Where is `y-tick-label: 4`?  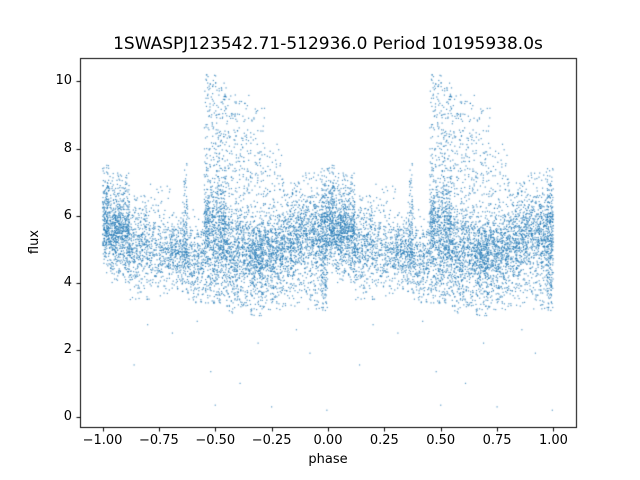
y-tick-label: 4 is located at coordinates (67, 282).